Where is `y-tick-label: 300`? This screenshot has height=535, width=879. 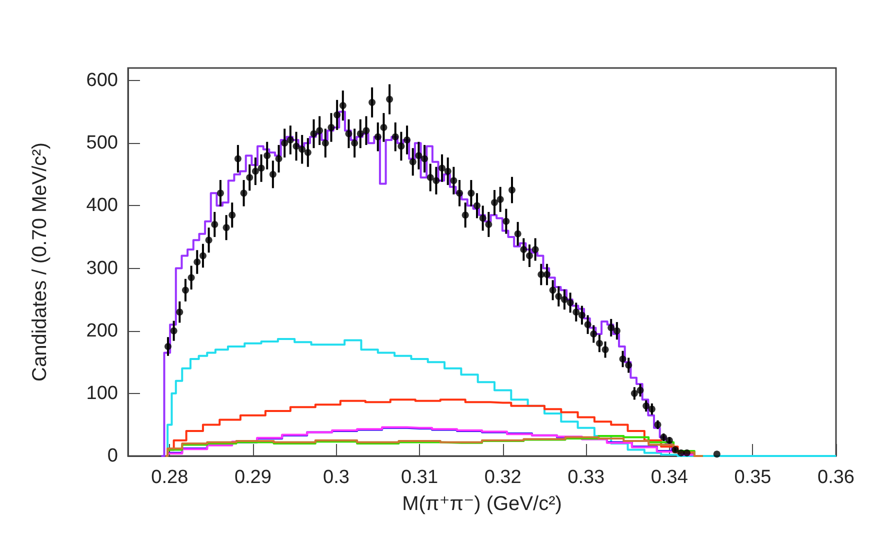 y-tick-label: 300 is located at coordinates (102, 268).